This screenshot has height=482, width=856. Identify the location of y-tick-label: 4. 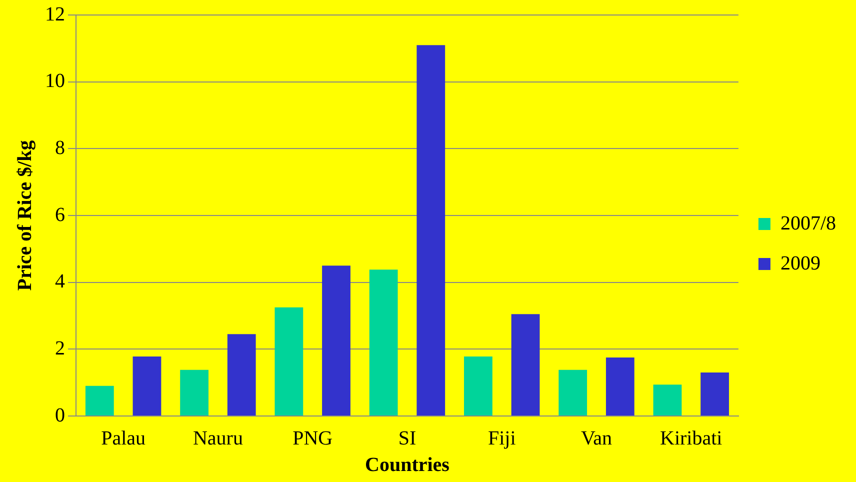
(60, 281).